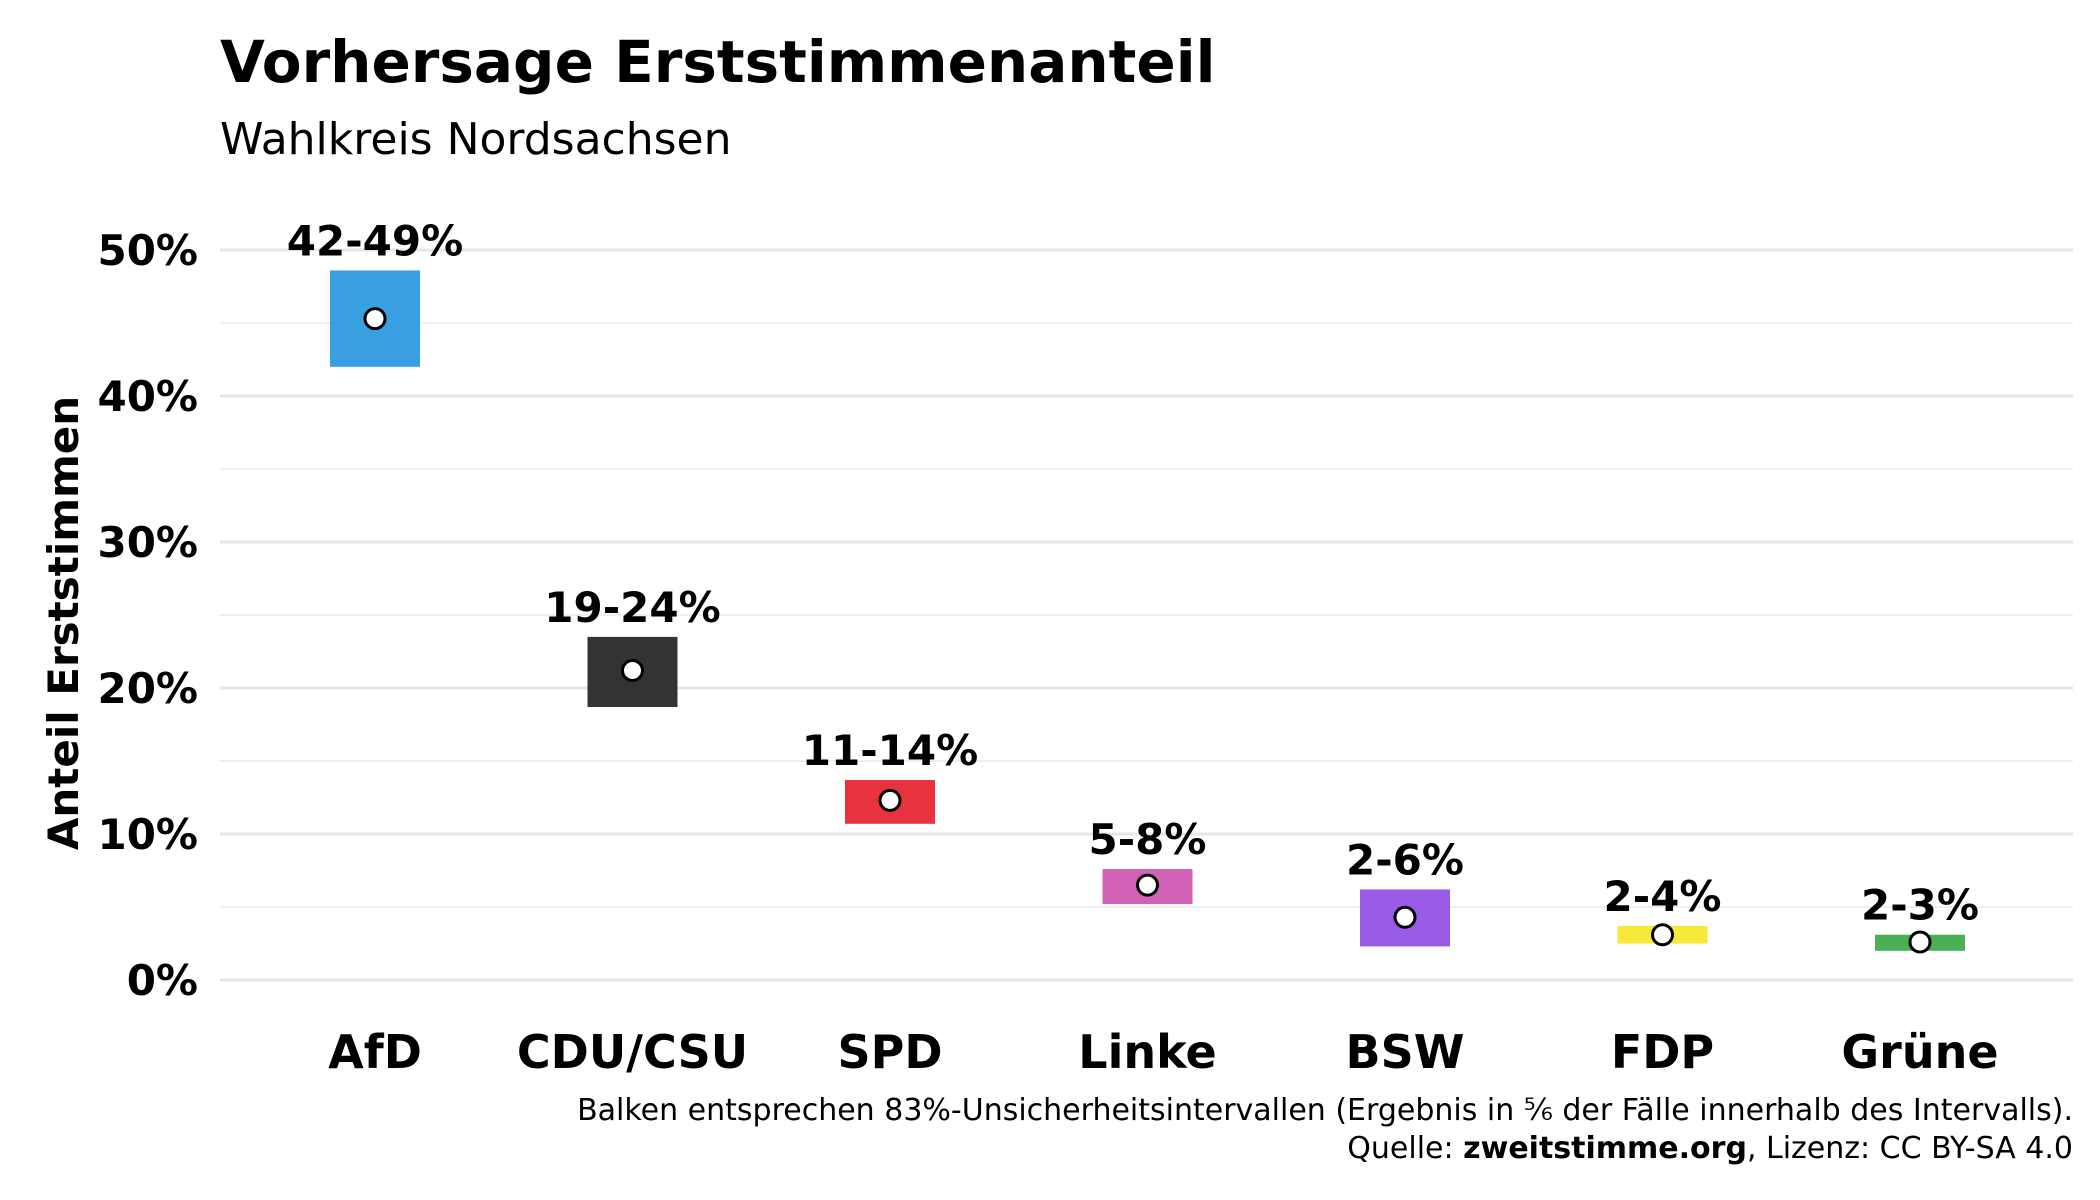  I want to click on source-link: zweitstimme.org, so click(1605, 1148).